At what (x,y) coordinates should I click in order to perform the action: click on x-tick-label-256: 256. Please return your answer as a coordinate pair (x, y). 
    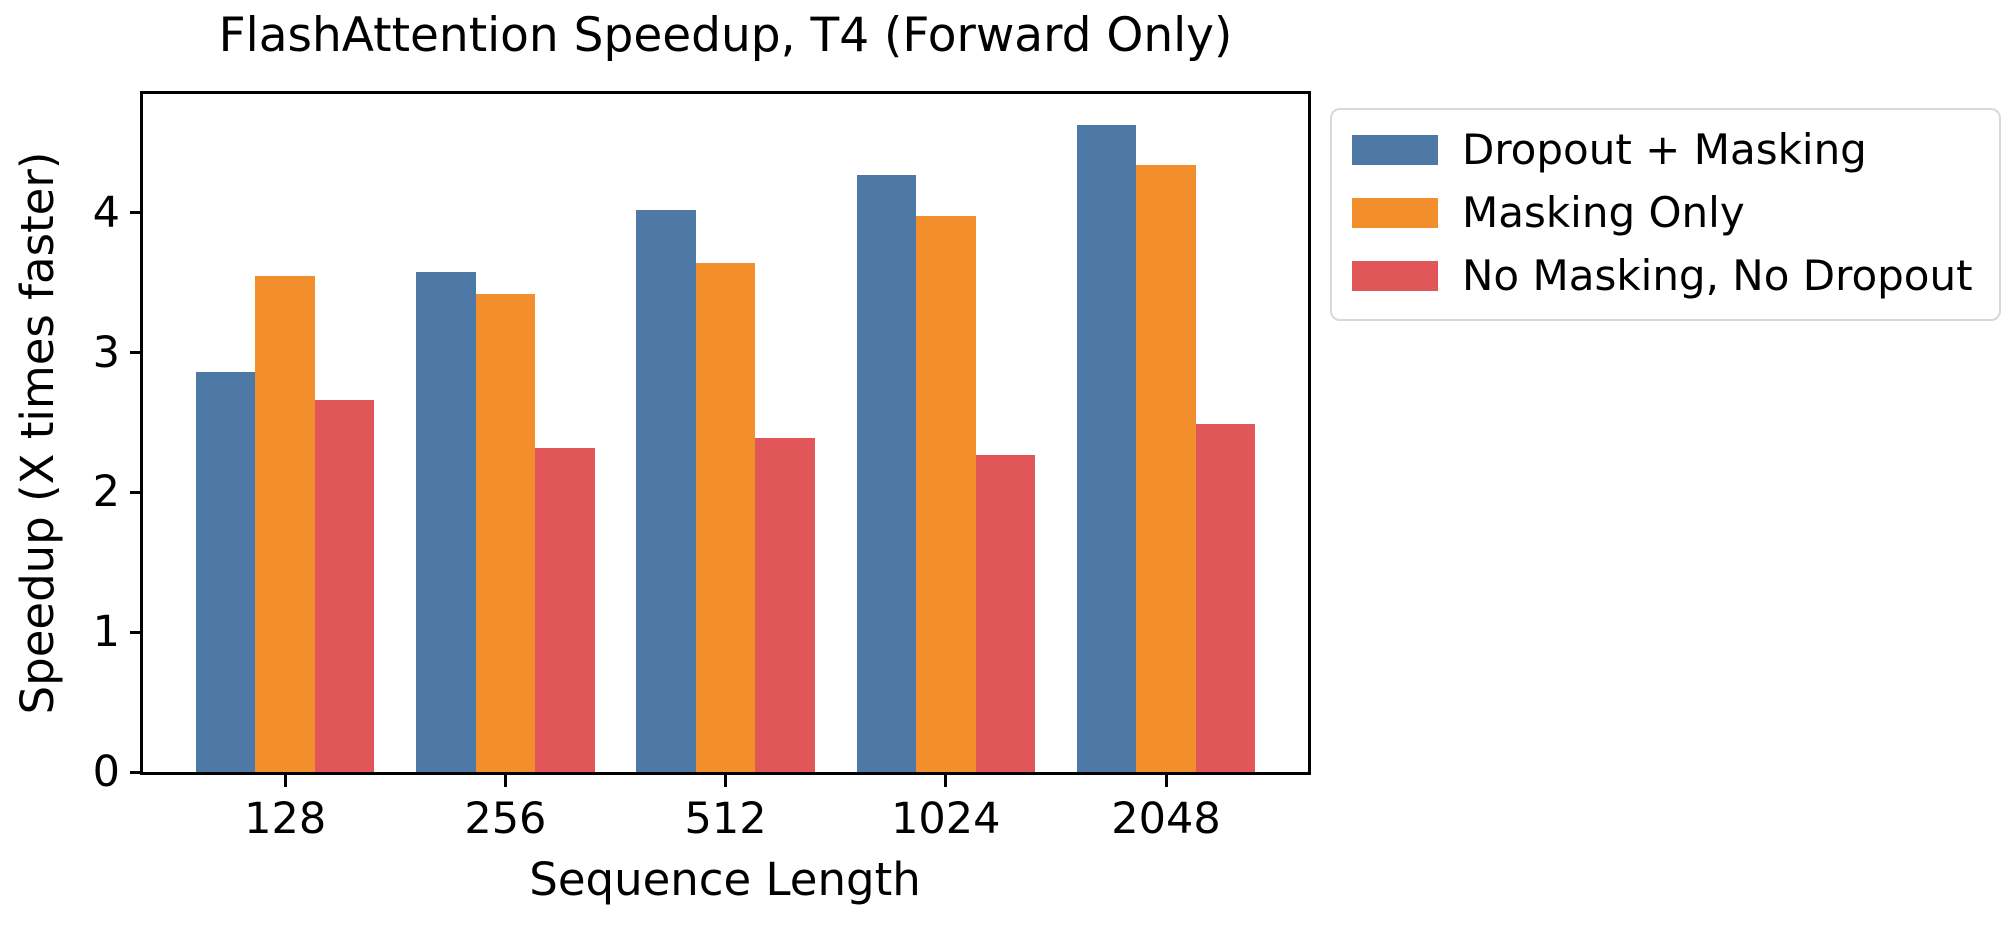
    Looking at the image, I should click on (505, 819).